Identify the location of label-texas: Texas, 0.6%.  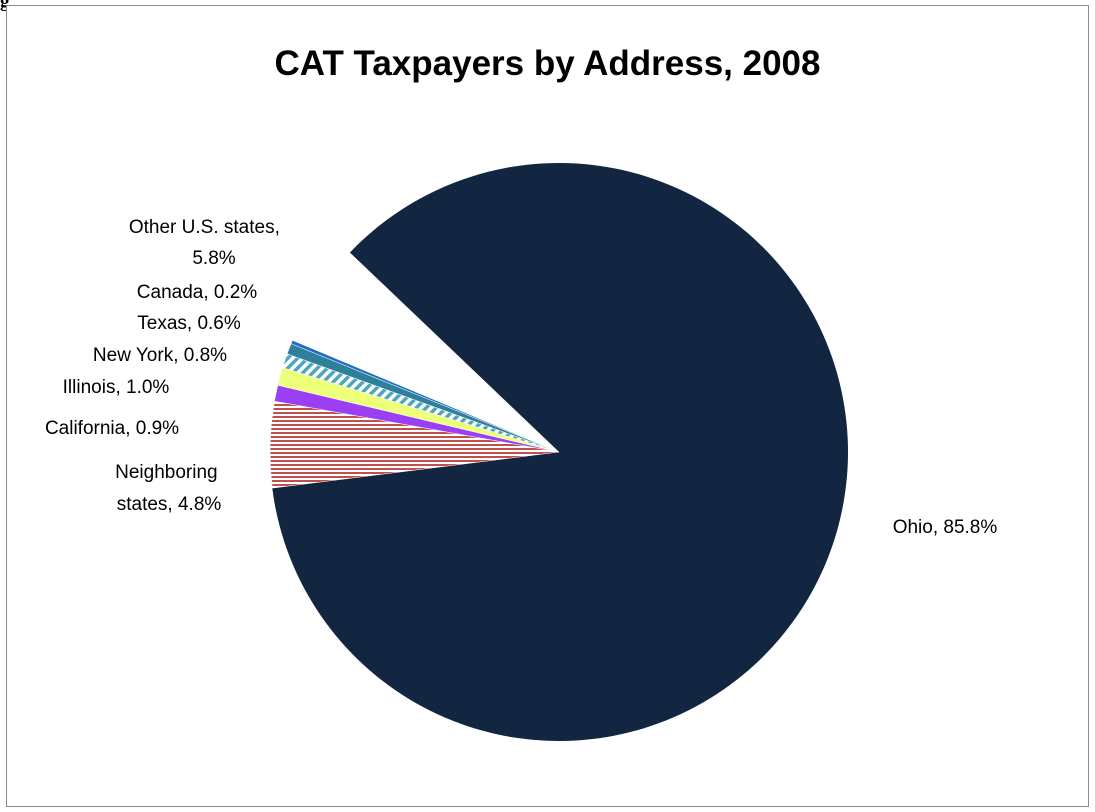
(189, 323).